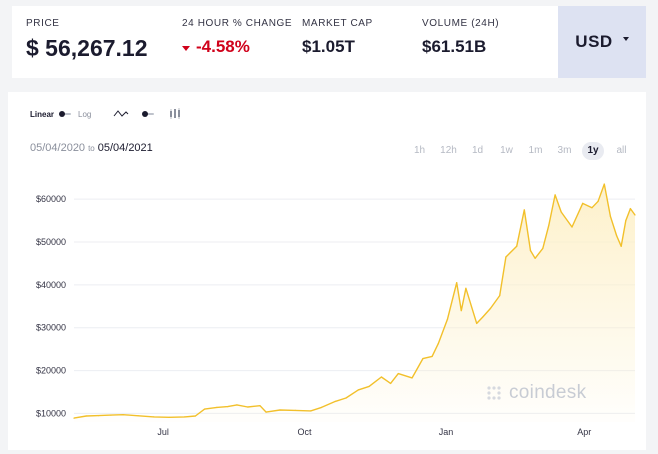 The image size is (658, 454). What do you see at coordinates (328, 46) in the screenshot?
I see `market-cap-value: $1.05T` at bounding box center [328, 46].